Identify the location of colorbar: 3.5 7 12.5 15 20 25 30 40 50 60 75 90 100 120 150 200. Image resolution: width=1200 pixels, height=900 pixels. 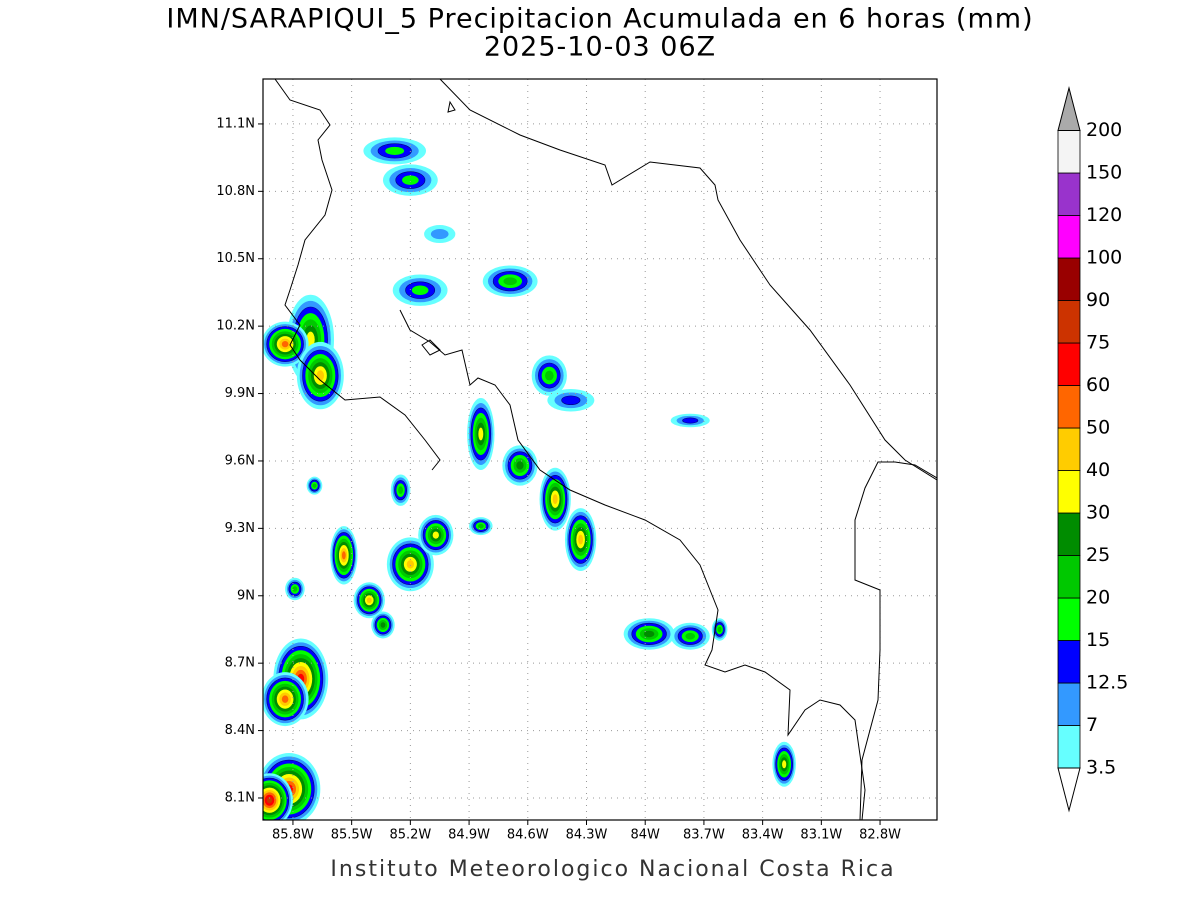
(1092, 449).